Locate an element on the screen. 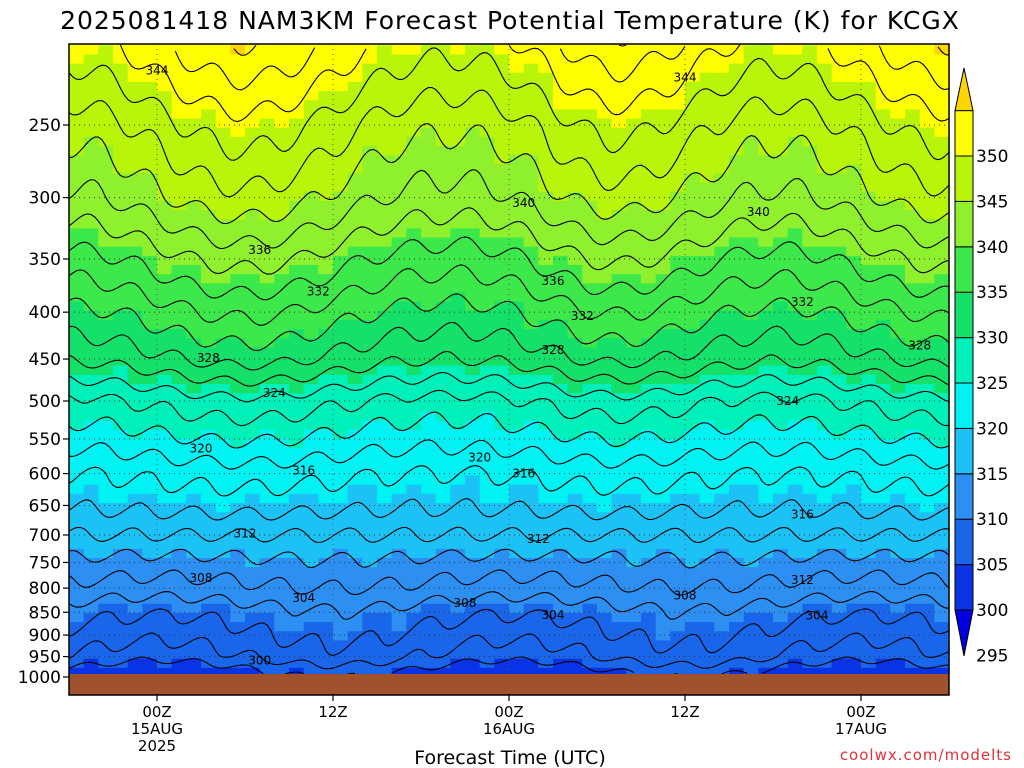 The height and width of the screenshot is (768, 1024). colorbar-label: 350 is located at coordinates (992, 157).